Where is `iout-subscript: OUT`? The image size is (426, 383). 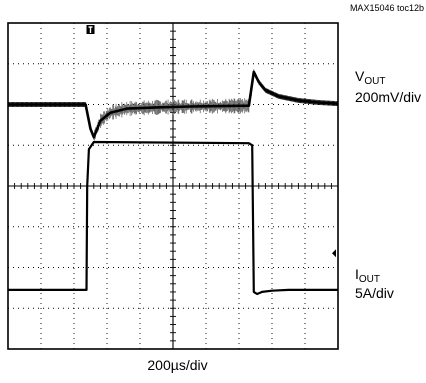
iout-subscript: OUT is located at coordinates (369, 279).